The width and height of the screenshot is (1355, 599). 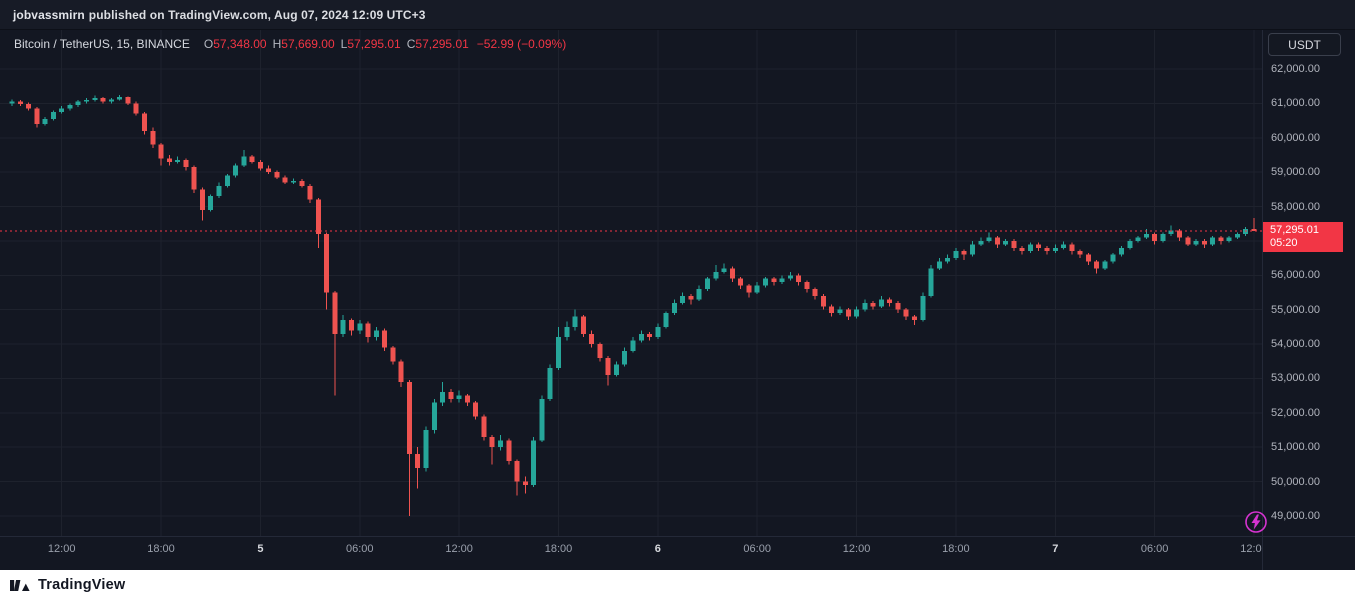 What do you see at coordinates (102, 44) in the screenshot?
I see `symbol-title: Bitcoin / TetherUS, 15, BINANCE` at bounding box center [102, 44].